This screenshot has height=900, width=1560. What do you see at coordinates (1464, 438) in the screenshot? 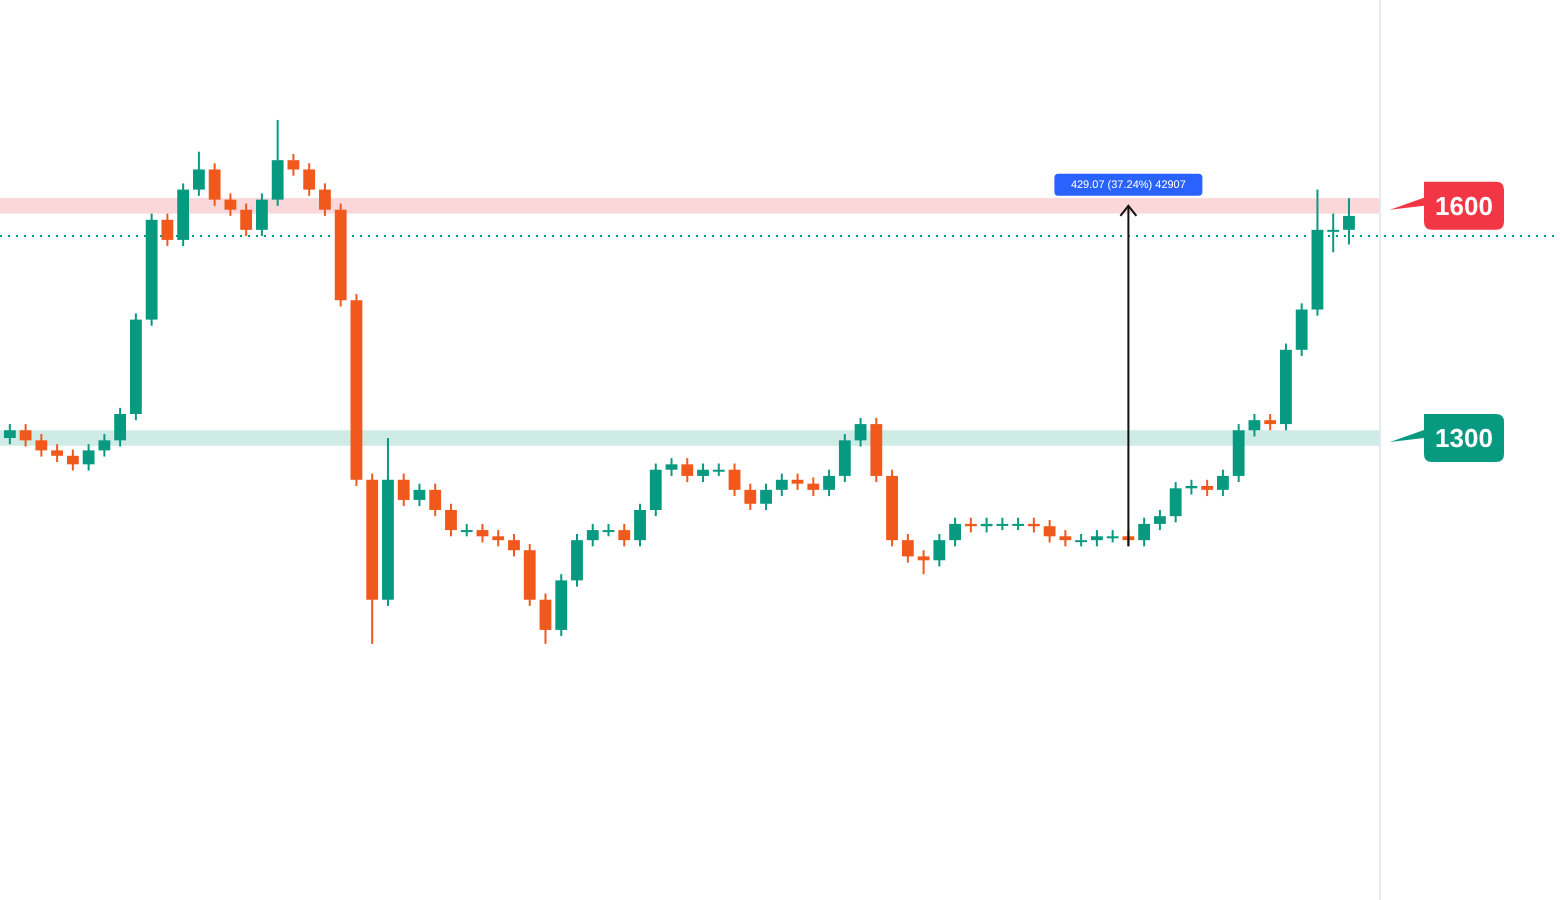
I see `y-tick-label: 1300` at bounding box center [1464, 438].